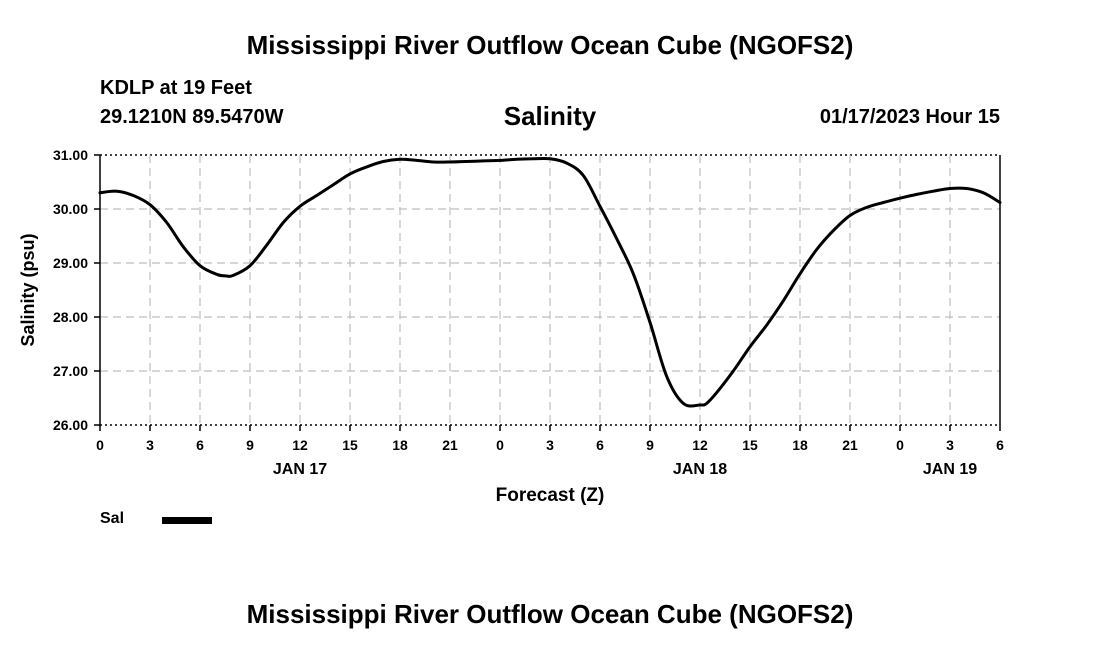 The width and height of the screenshot is (1100, 650). I want to click on date-label: JAN 18, so click(700, 469).